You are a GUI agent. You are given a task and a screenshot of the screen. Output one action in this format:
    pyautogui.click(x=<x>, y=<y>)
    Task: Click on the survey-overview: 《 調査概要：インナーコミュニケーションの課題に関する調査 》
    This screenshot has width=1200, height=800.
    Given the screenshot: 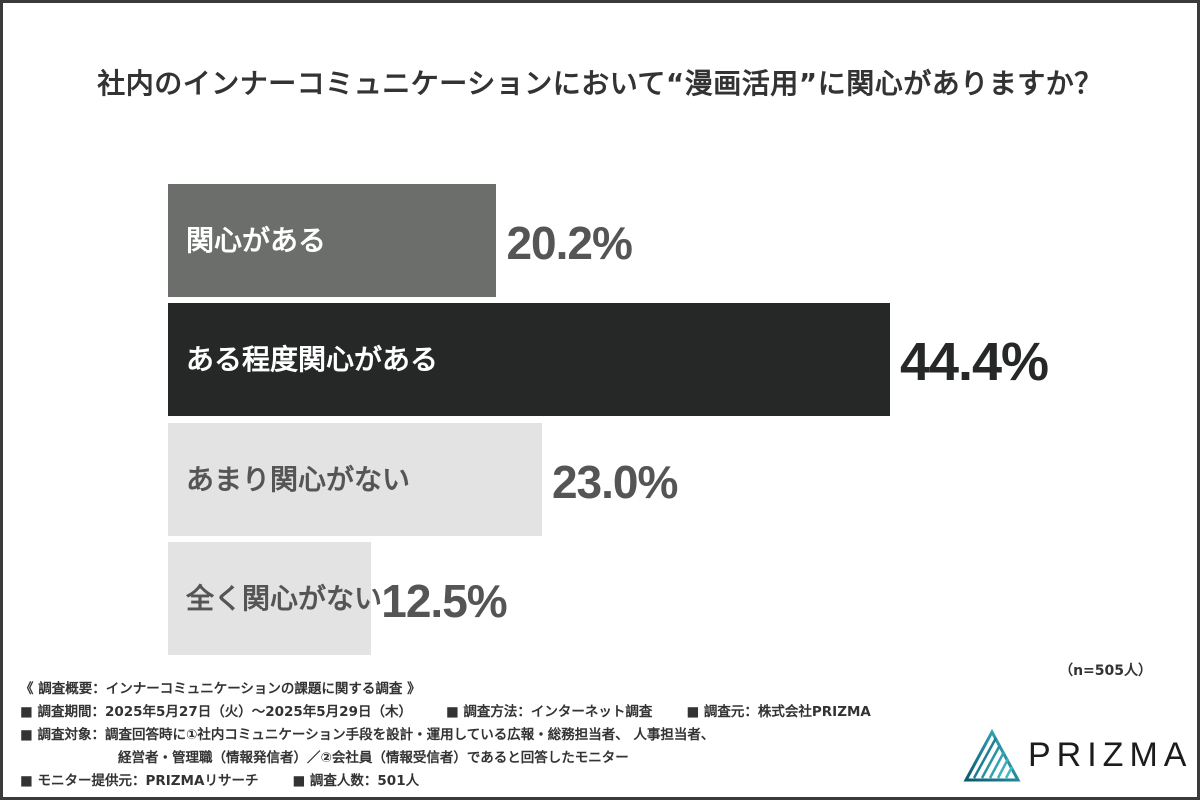 What is the action you would take?
    pyautogui.click(x=220, y=689)
    